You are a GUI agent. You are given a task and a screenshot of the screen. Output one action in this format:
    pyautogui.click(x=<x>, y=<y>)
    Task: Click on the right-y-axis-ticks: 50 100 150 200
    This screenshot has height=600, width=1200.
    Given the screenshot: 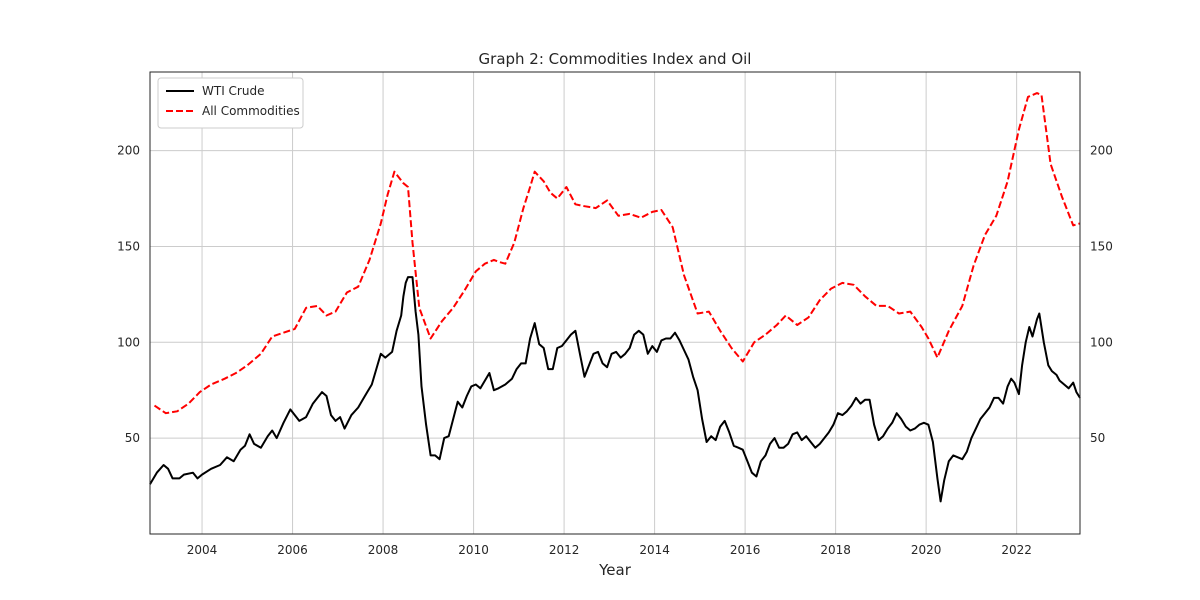 What is the action you would take?
    pyautogui.click(x=1101, y=295)
    